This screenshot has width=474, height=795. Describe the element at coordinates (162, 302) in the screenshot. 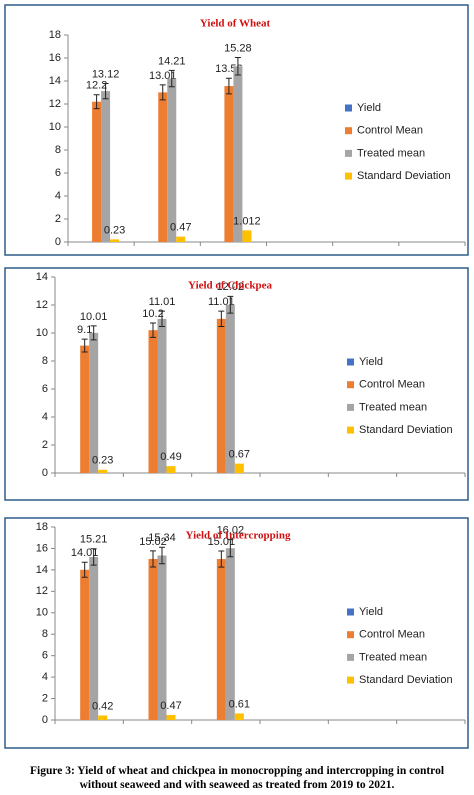

I see `data-label: 11.01` at that location.